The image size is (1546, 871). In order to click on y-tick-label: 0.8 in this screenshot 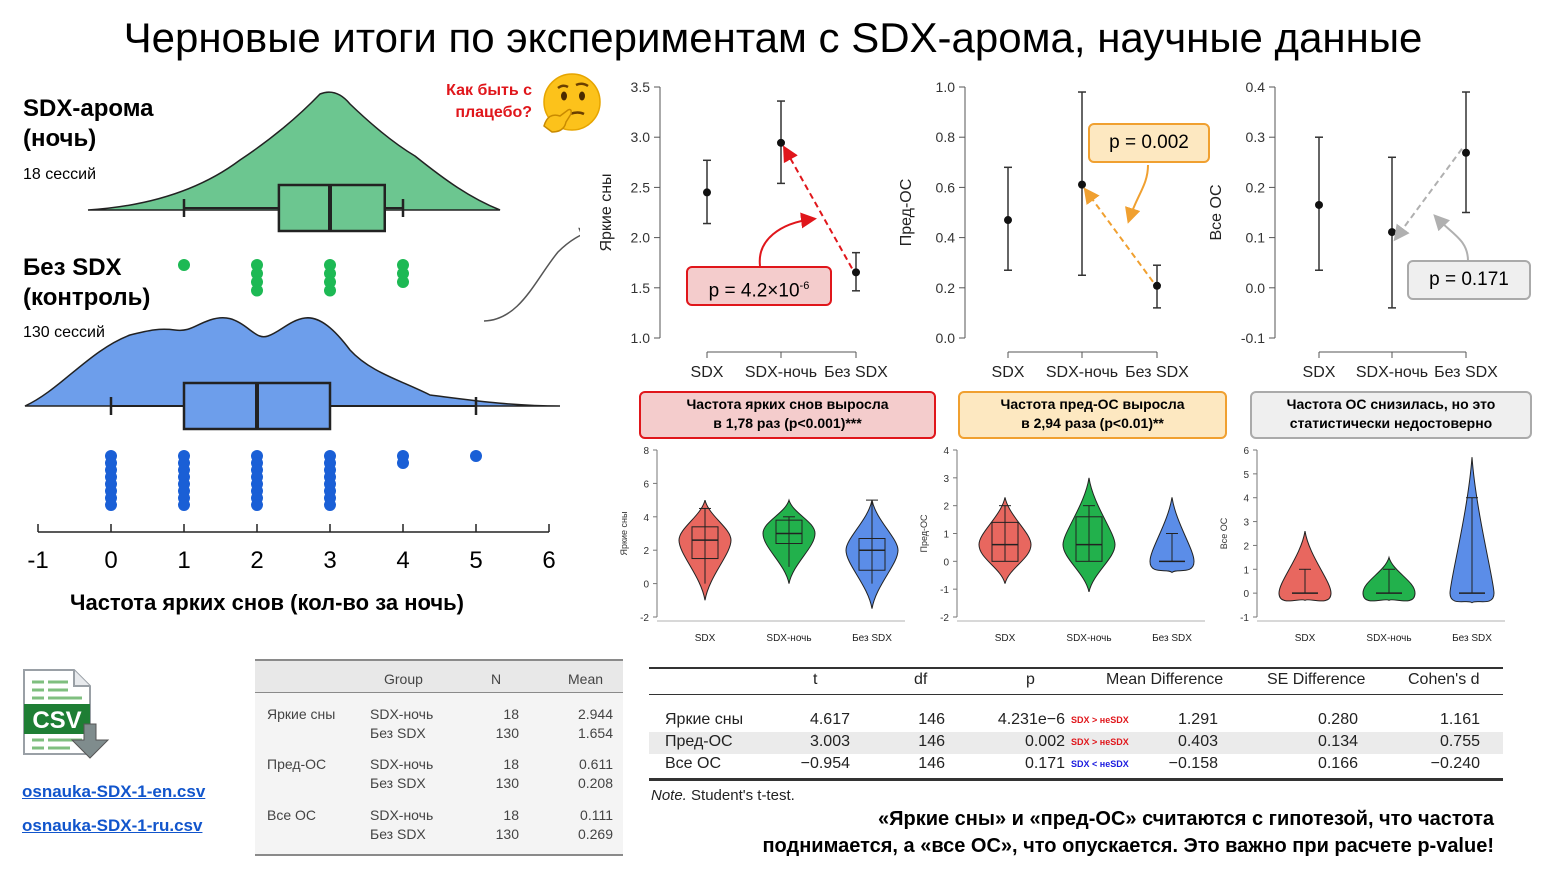, I will do `click(946, 137)`.